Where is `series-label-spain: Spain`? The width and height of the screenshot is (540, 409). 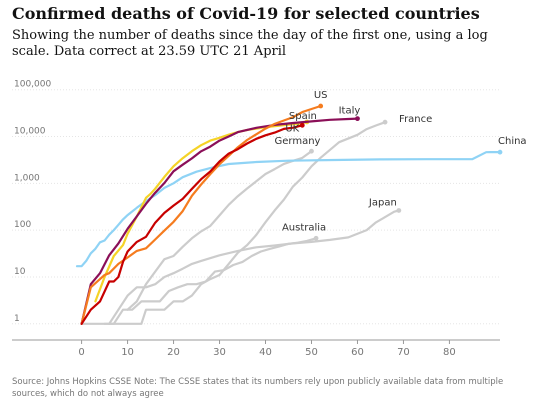 series-label-spain: Spain is located at coordinates (303, 116).